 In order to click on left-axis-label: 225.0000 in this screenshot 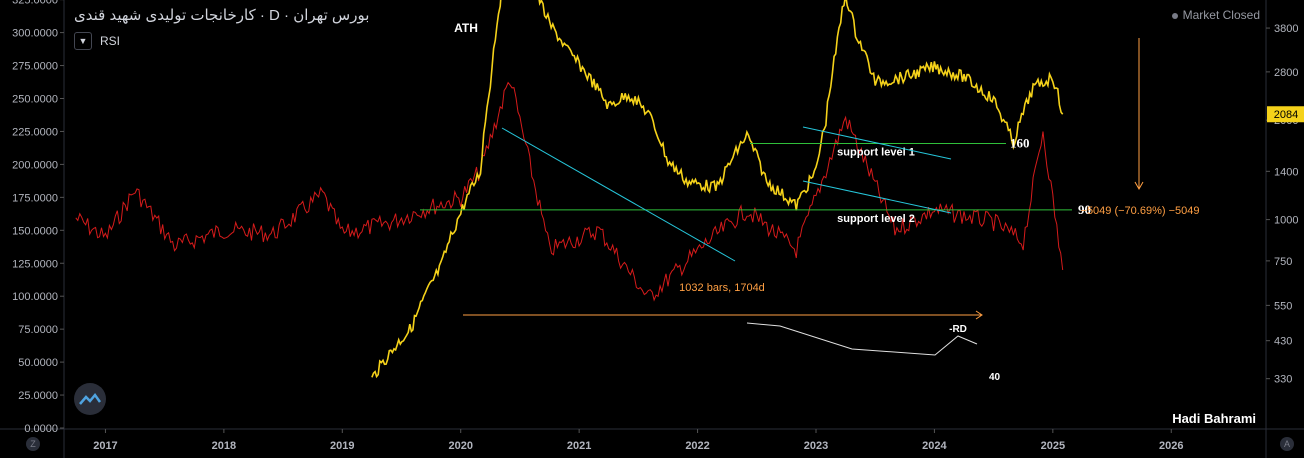, I will do `click(35, 132)`.